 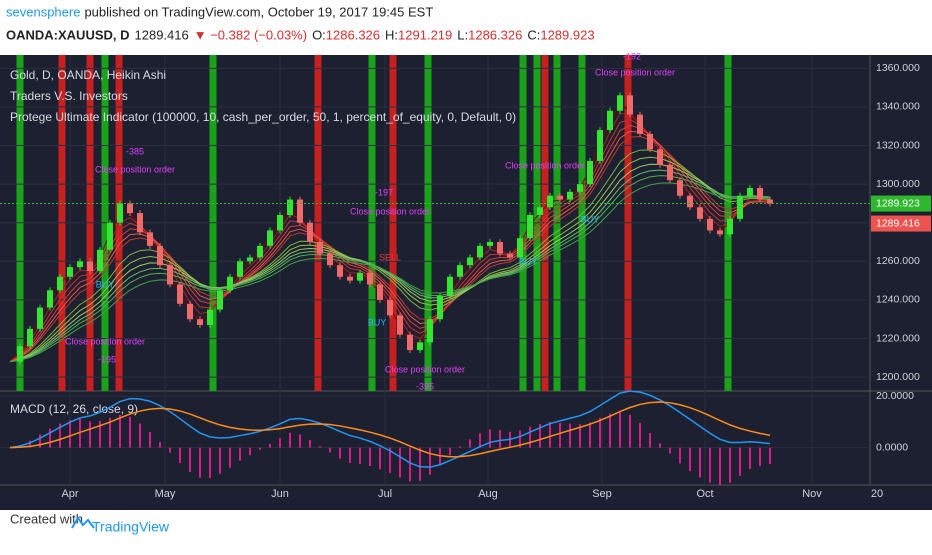 What do you see at coordinates (898, 107) in the screenshot?
I see `y-tick-label: 1340.000` at bounding box center [898, 107].